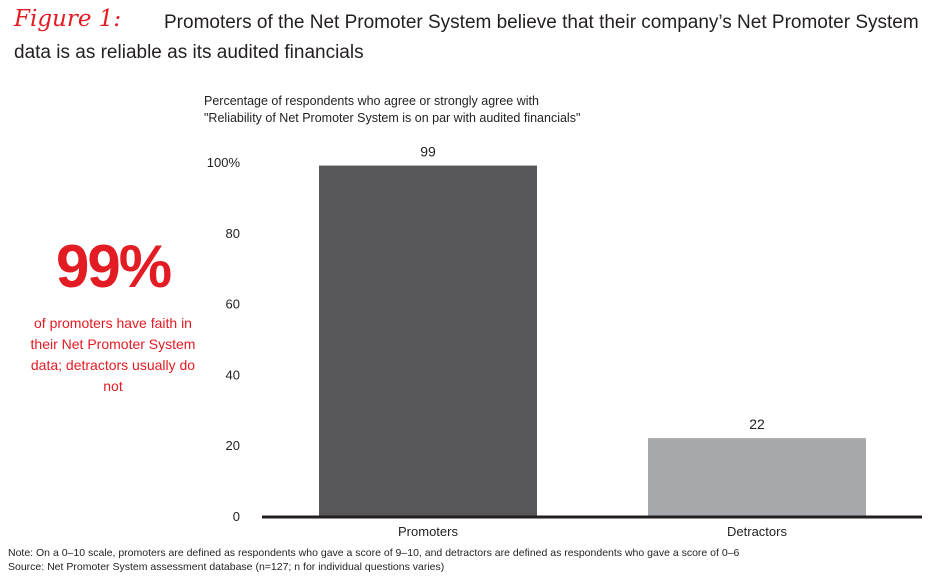 The width and height of the screenshot is (950, 587). I want to click on y-tick-label: 100%, so click(224, 162).